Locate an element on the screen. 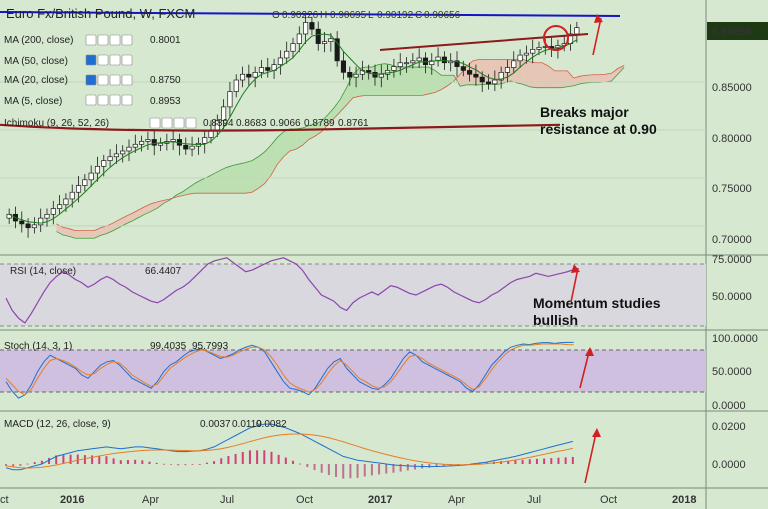  ohlc-high: 0.90695 is located at coordinates (348, 15).